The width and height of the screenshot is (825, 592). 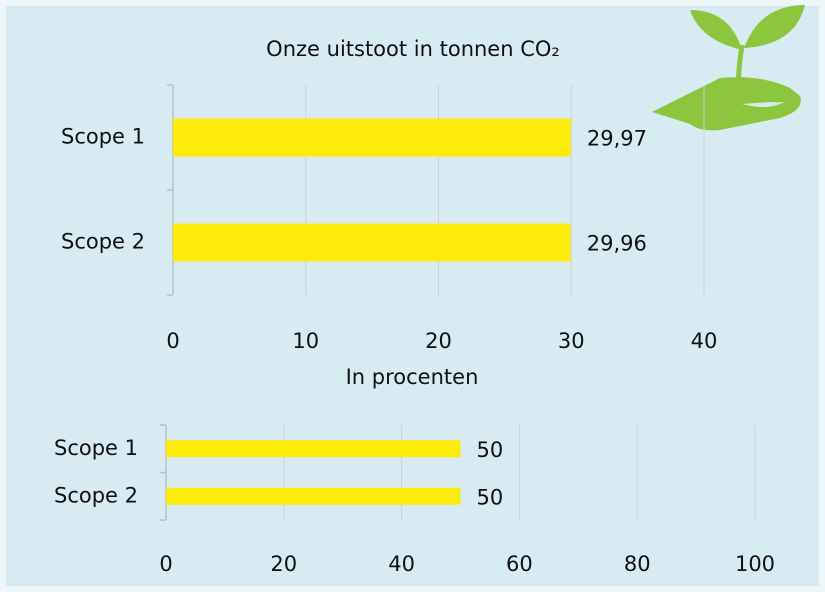 I want to click on chart-title: In procenten, so click(x=412, y=377).